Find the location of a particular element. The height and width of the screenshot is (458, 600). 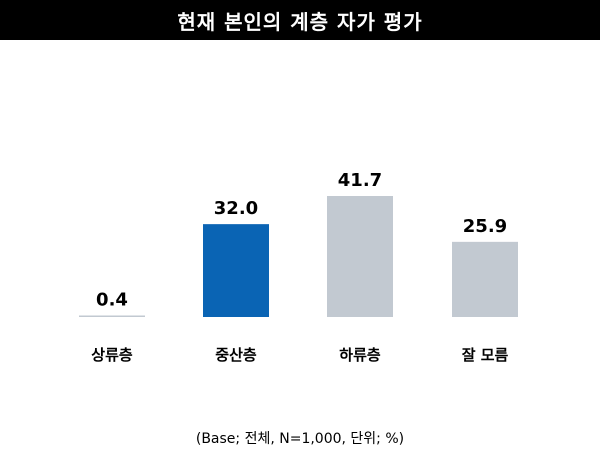

value-label-4: 25.9 is located at coordinates (485, 226).